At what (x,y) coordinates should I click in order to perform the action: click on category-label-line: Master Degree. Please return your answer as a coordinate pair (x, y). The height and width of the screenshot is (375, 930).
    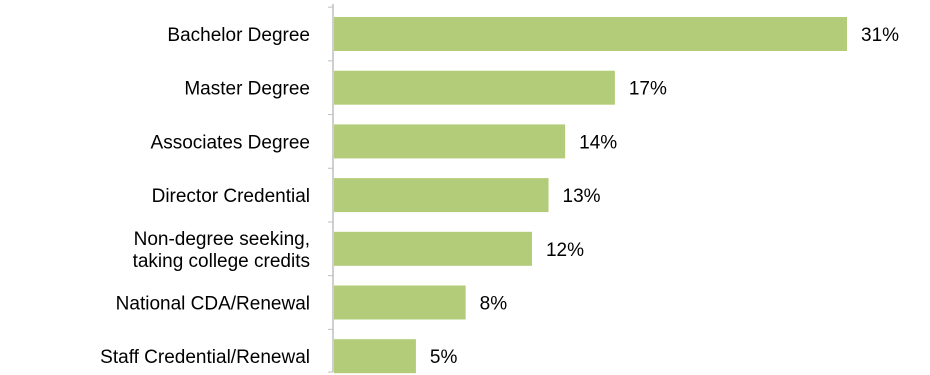
    Looking at the image, I should click on (247, 89).